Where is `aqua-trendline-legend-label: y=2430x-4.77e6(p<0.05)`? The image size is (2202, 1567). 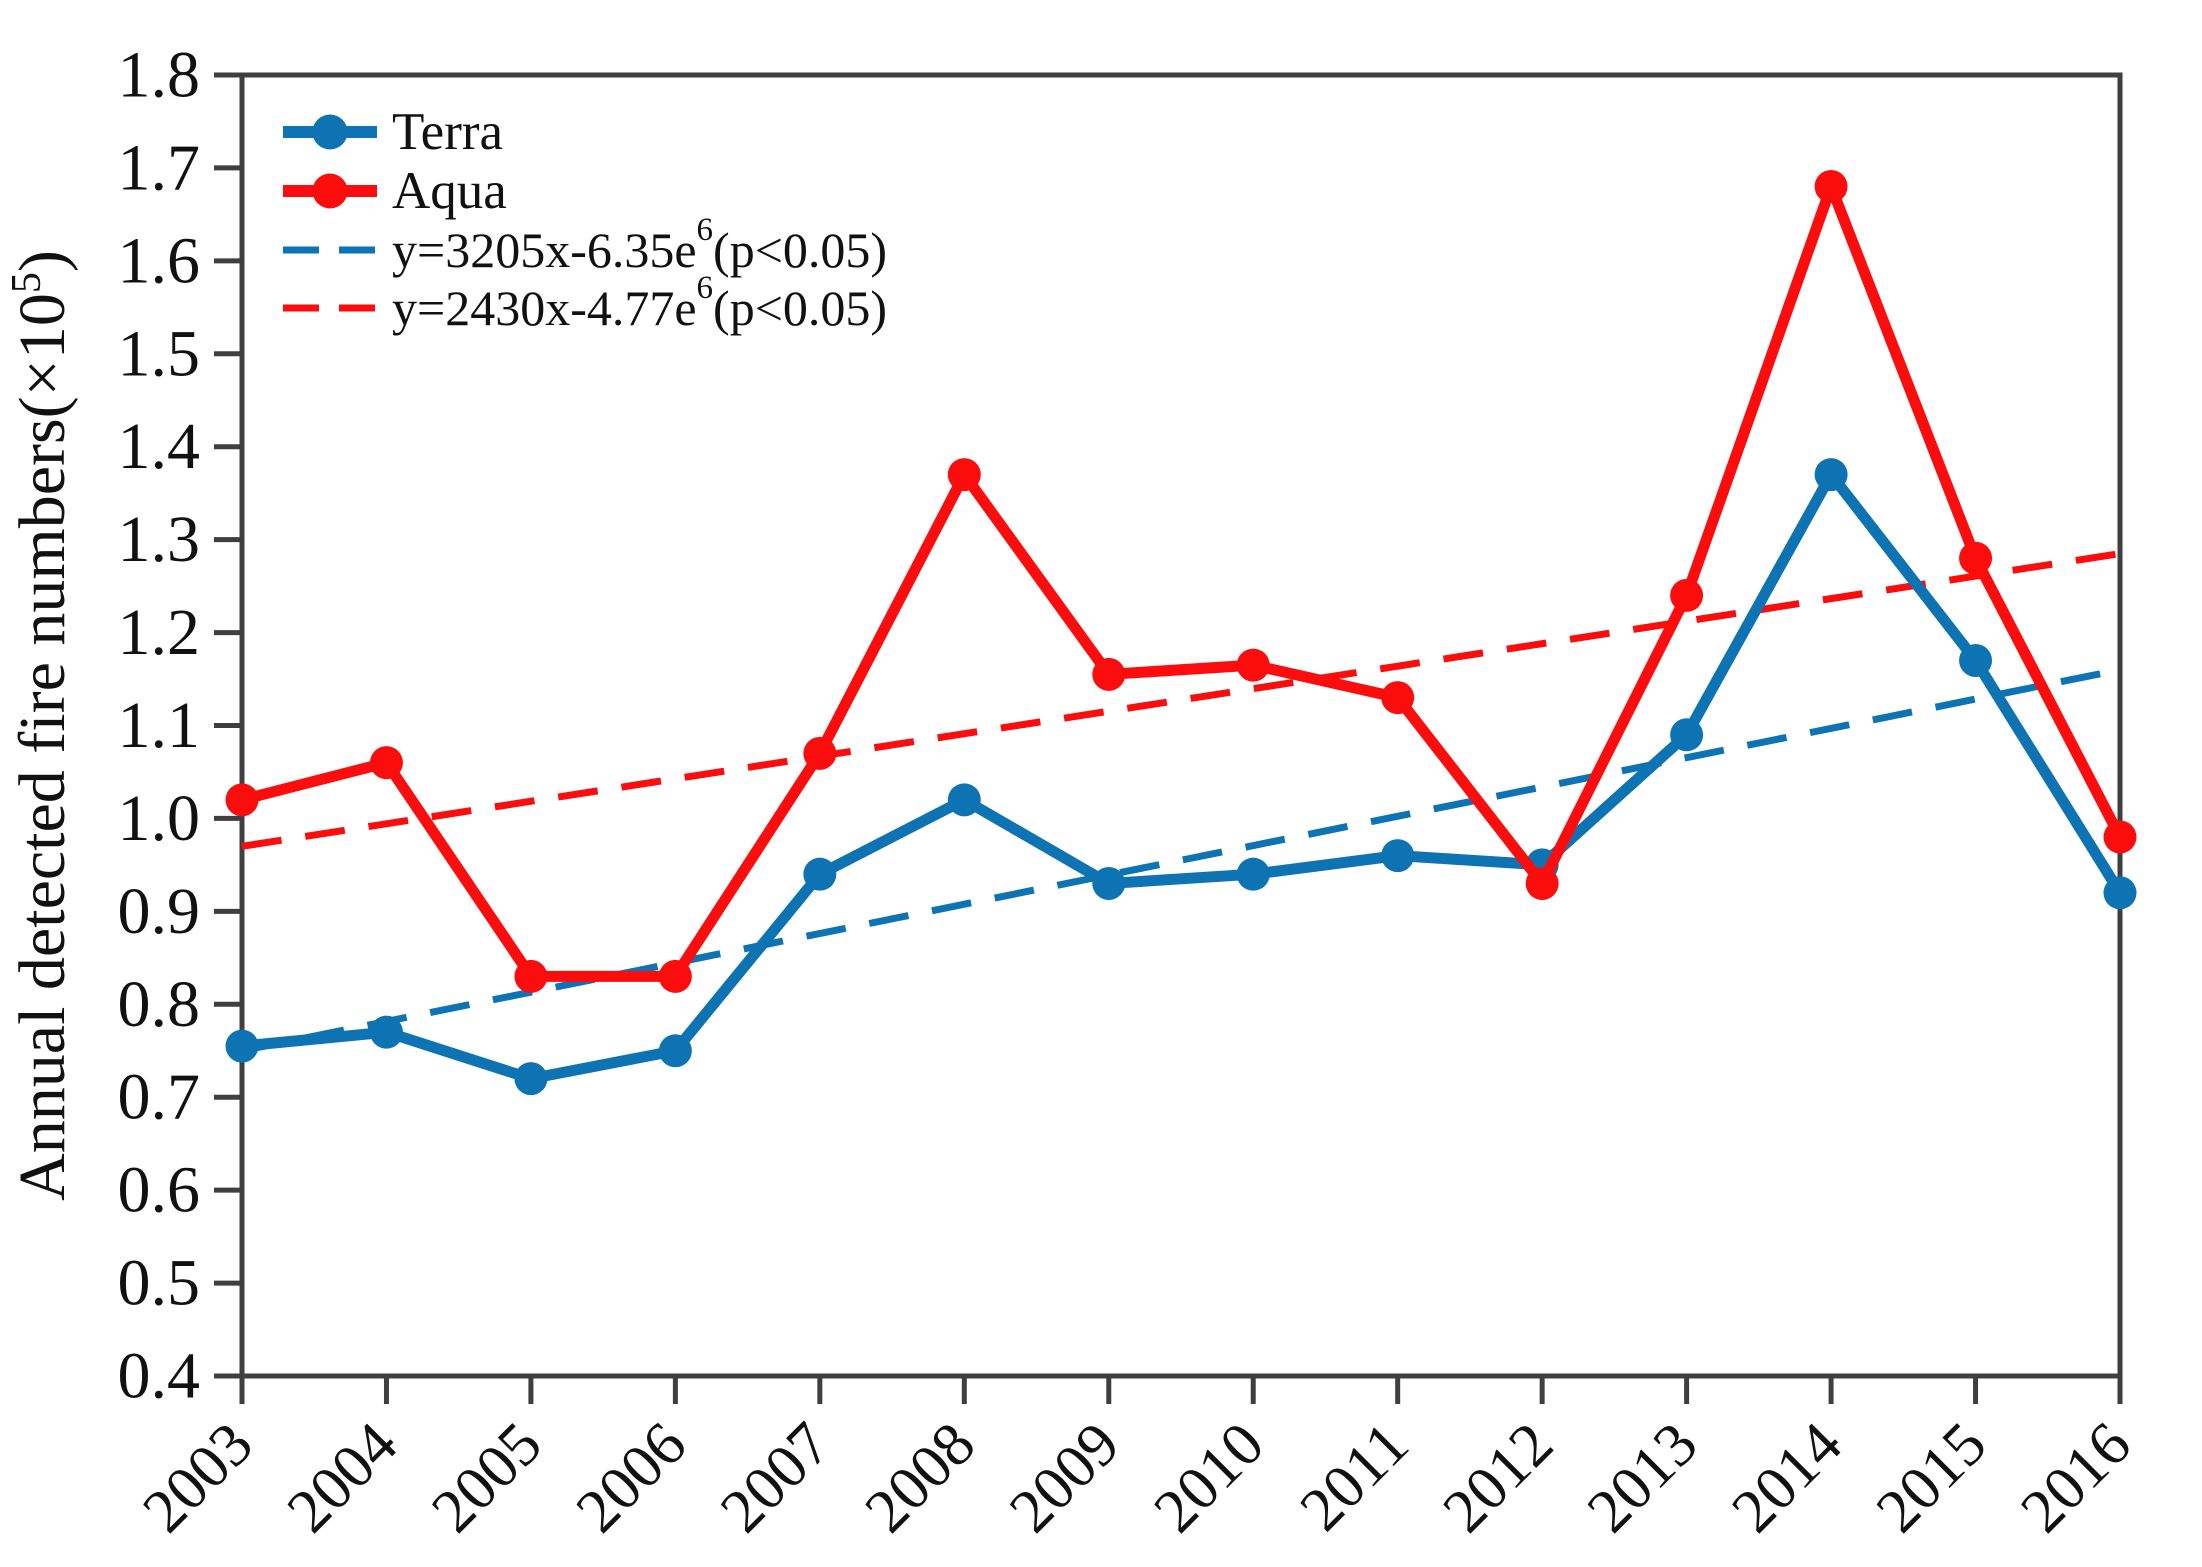 aqua-trendline-legend-label: y=2430x-4.77e6(p<0.05) is located at coordinates (639, 303).